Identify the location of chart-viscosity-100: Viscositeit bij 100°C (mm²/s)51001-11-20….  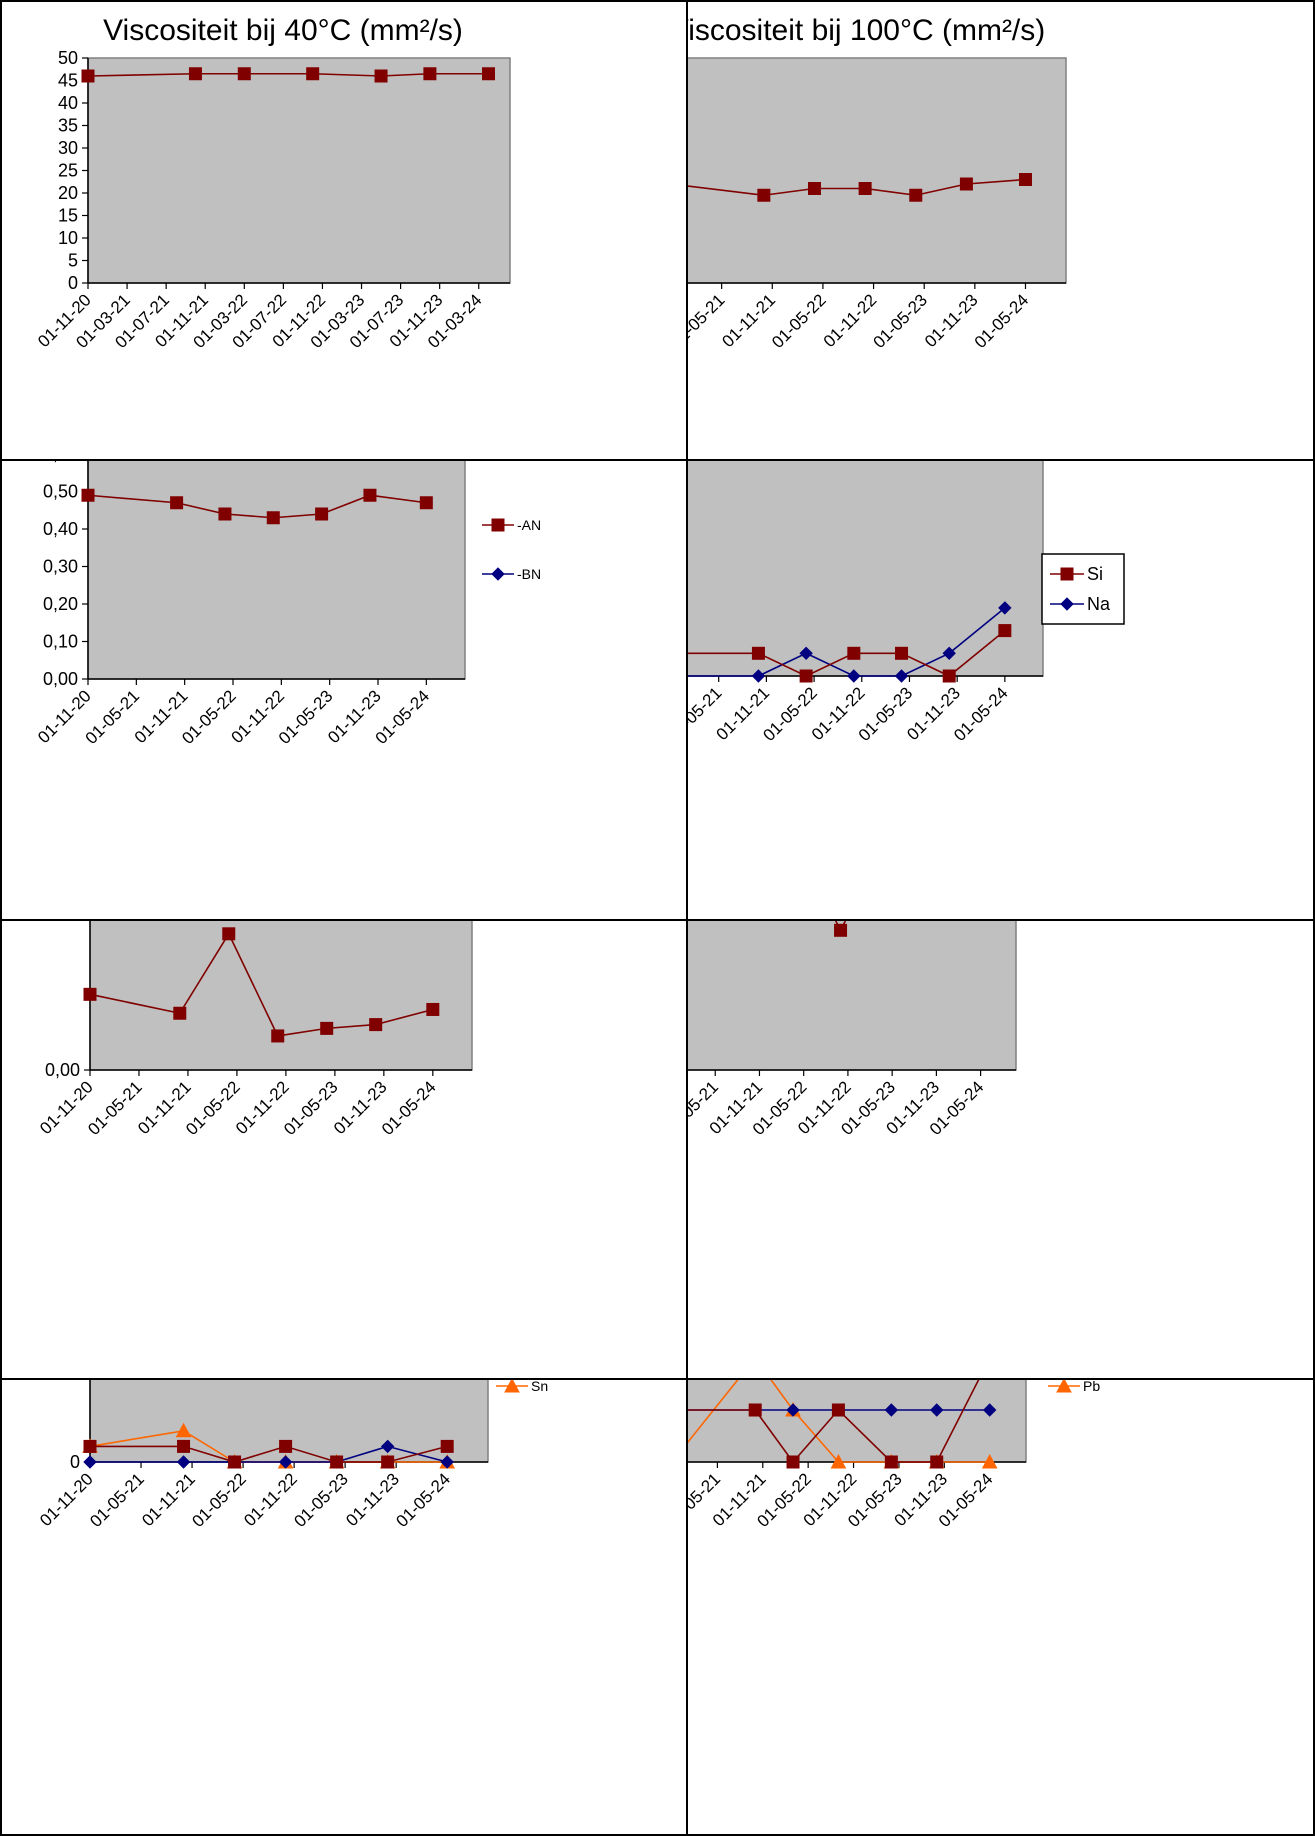
(1000, 230).